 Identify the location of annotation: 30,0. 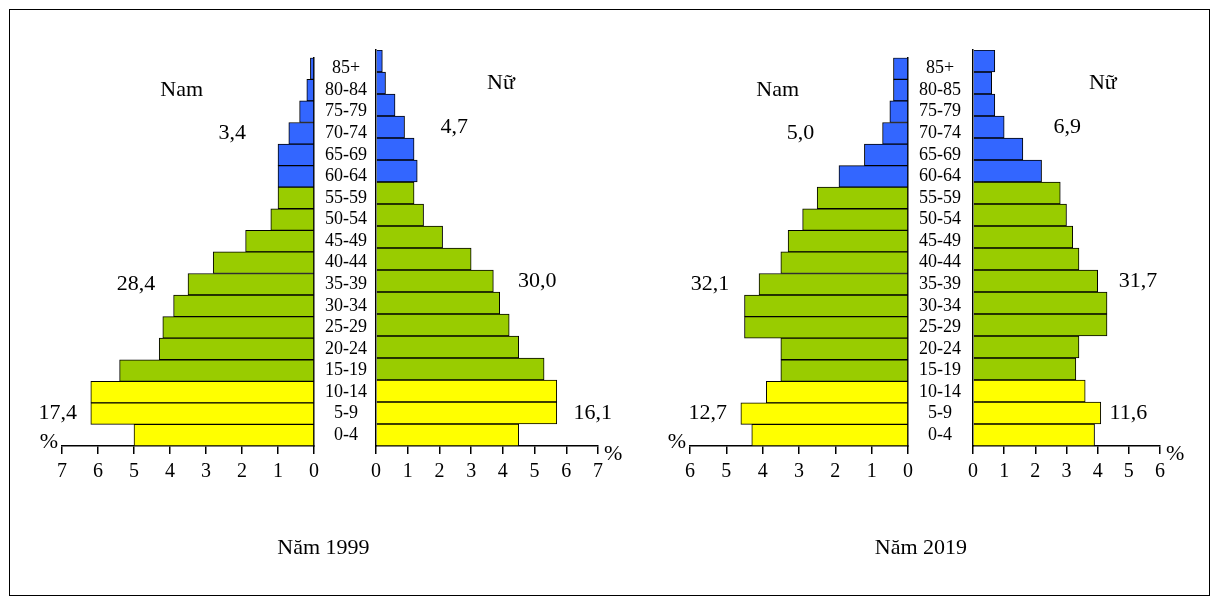
(537, 279).